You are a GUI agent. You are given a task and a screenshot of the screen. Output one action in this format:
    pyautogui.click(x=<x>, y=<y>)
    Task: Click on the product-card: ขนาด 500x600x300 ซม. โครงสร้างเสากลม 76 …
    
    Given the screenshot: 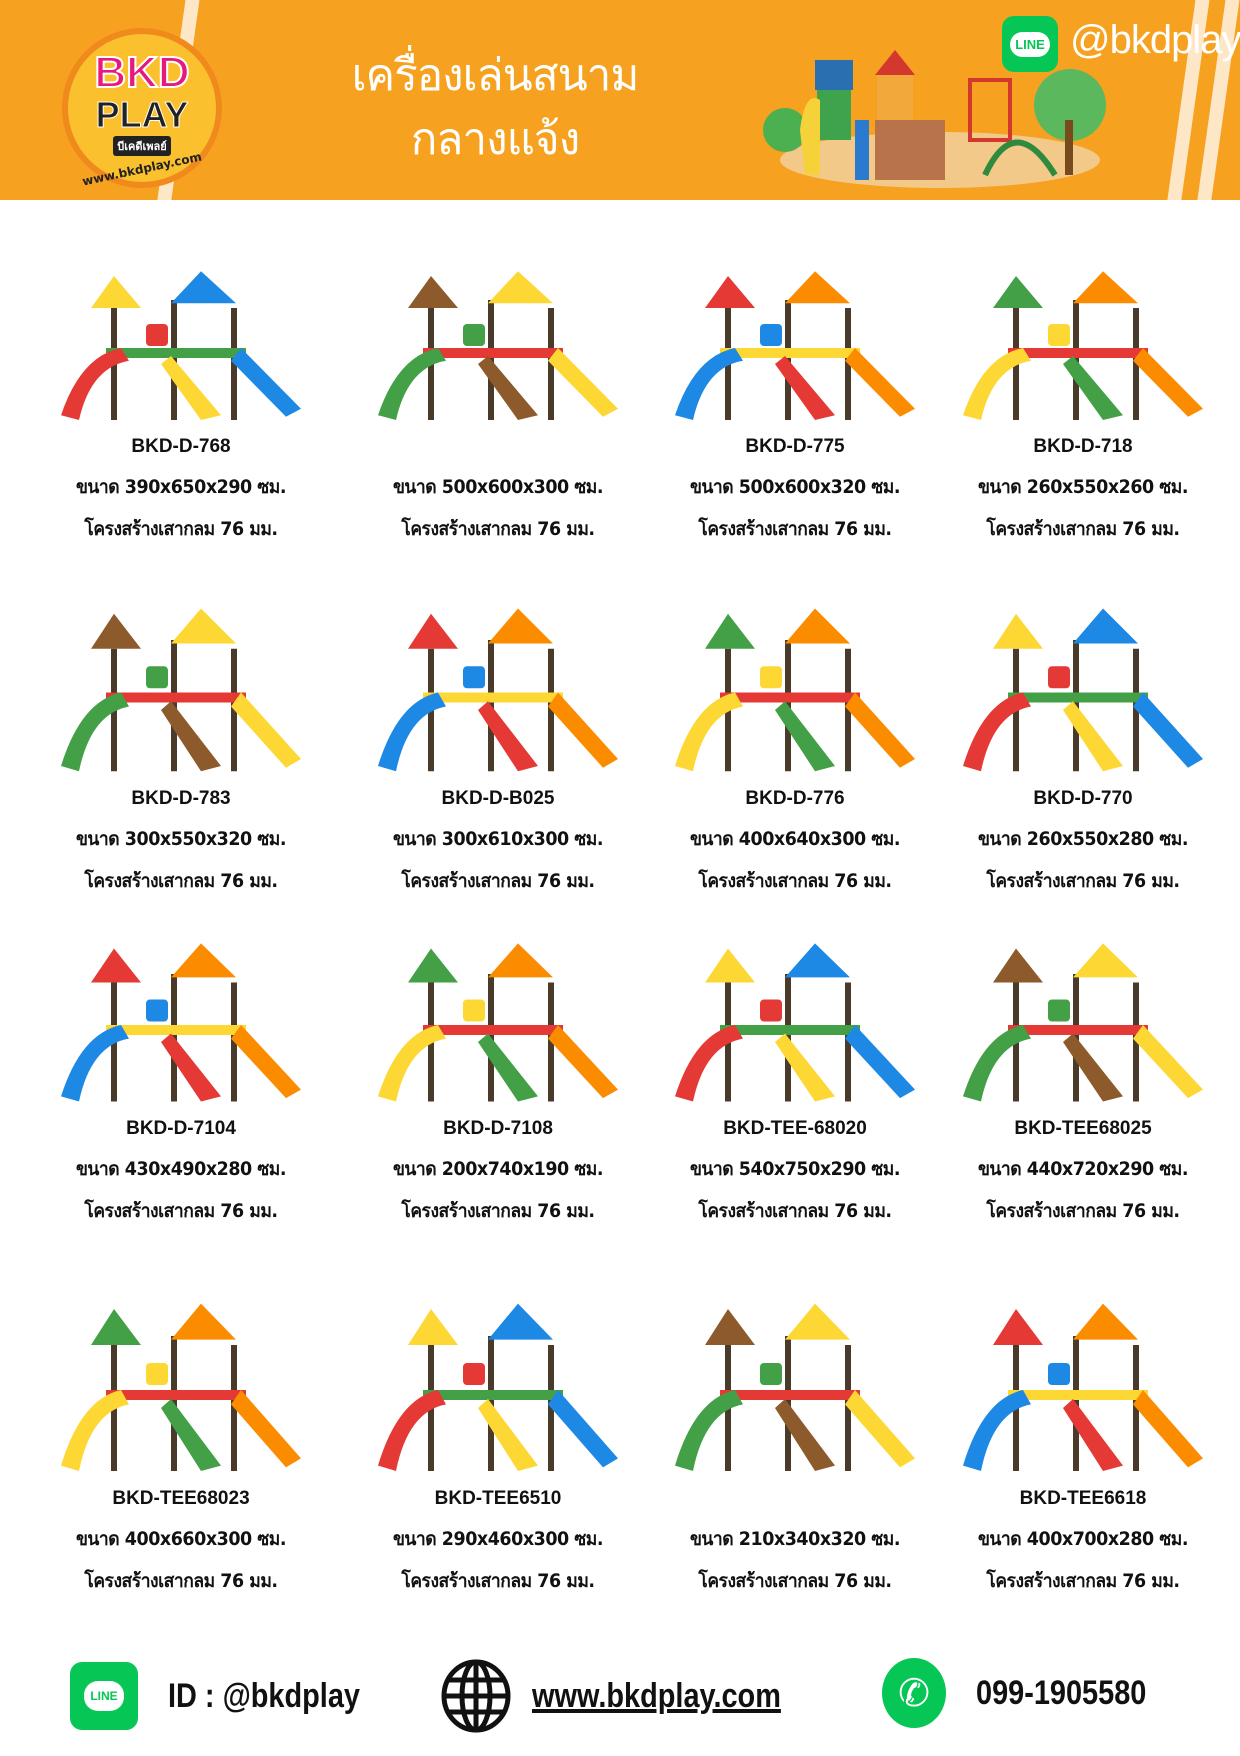 What is the action you would take?
    pyautogui.click(x=498, y=406)
    